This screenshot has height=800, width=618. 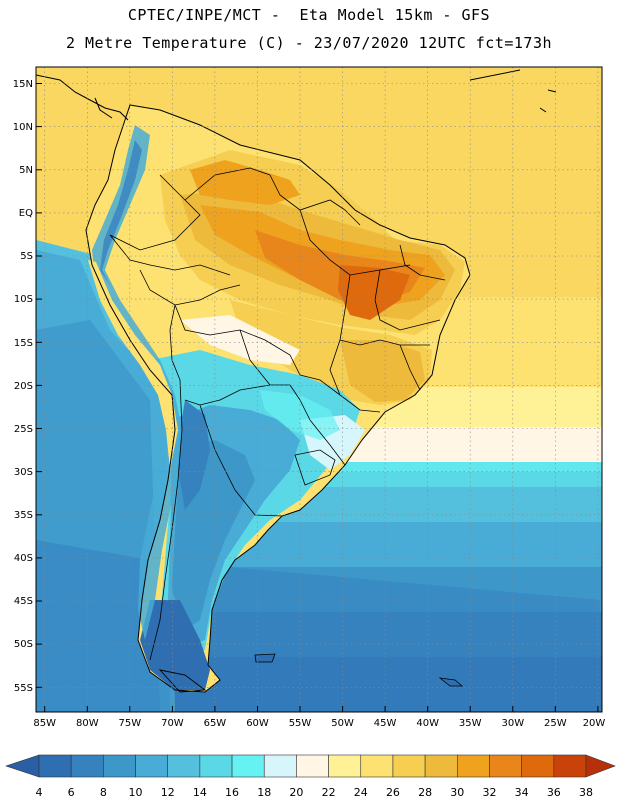 What do you see at coordinates (393, 792) in the screenshot?
I see `colorbar-tick-label: 26` at bounding box center [393, 792].